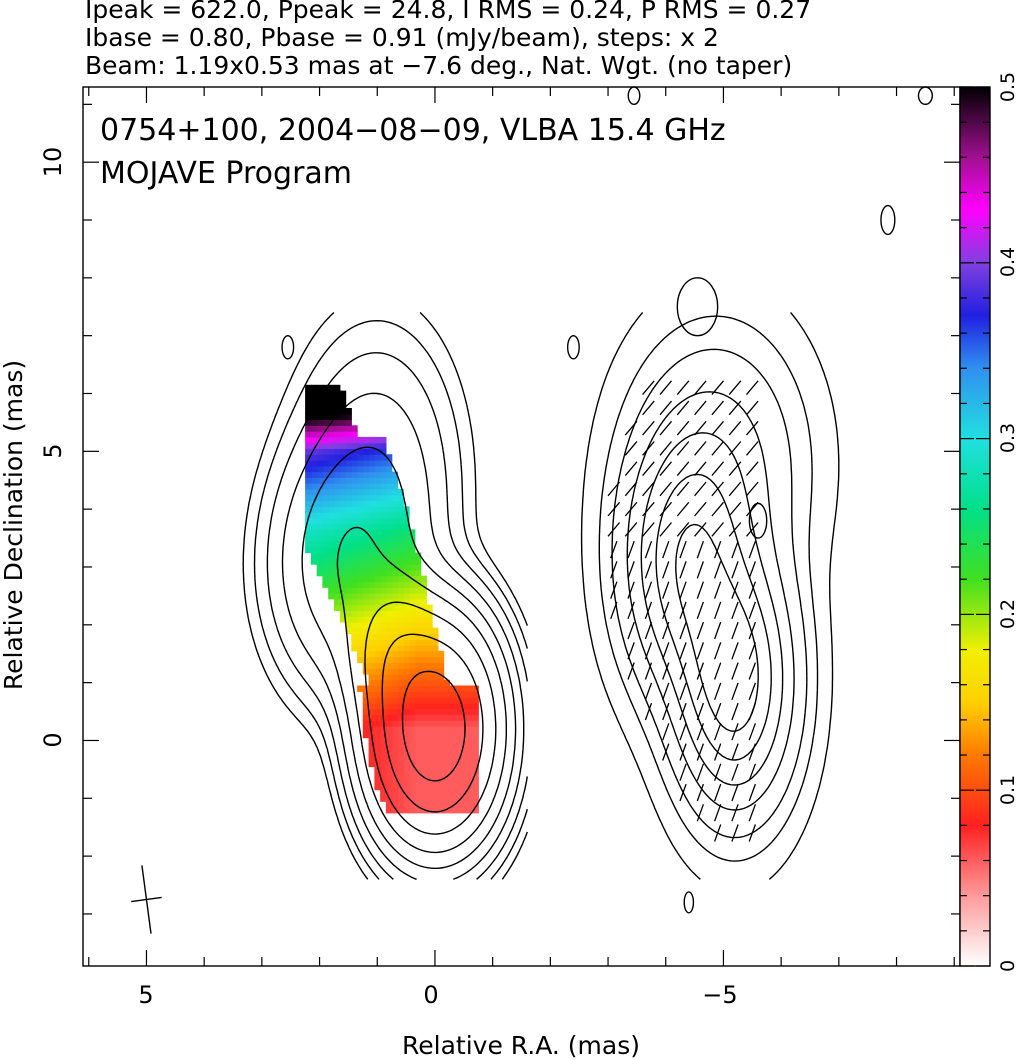 The height and width of the screenshot is (1060, 1021). Describe the element at coordinates (709, 593) in the screenshot. I see `polarization-contour` at that location.